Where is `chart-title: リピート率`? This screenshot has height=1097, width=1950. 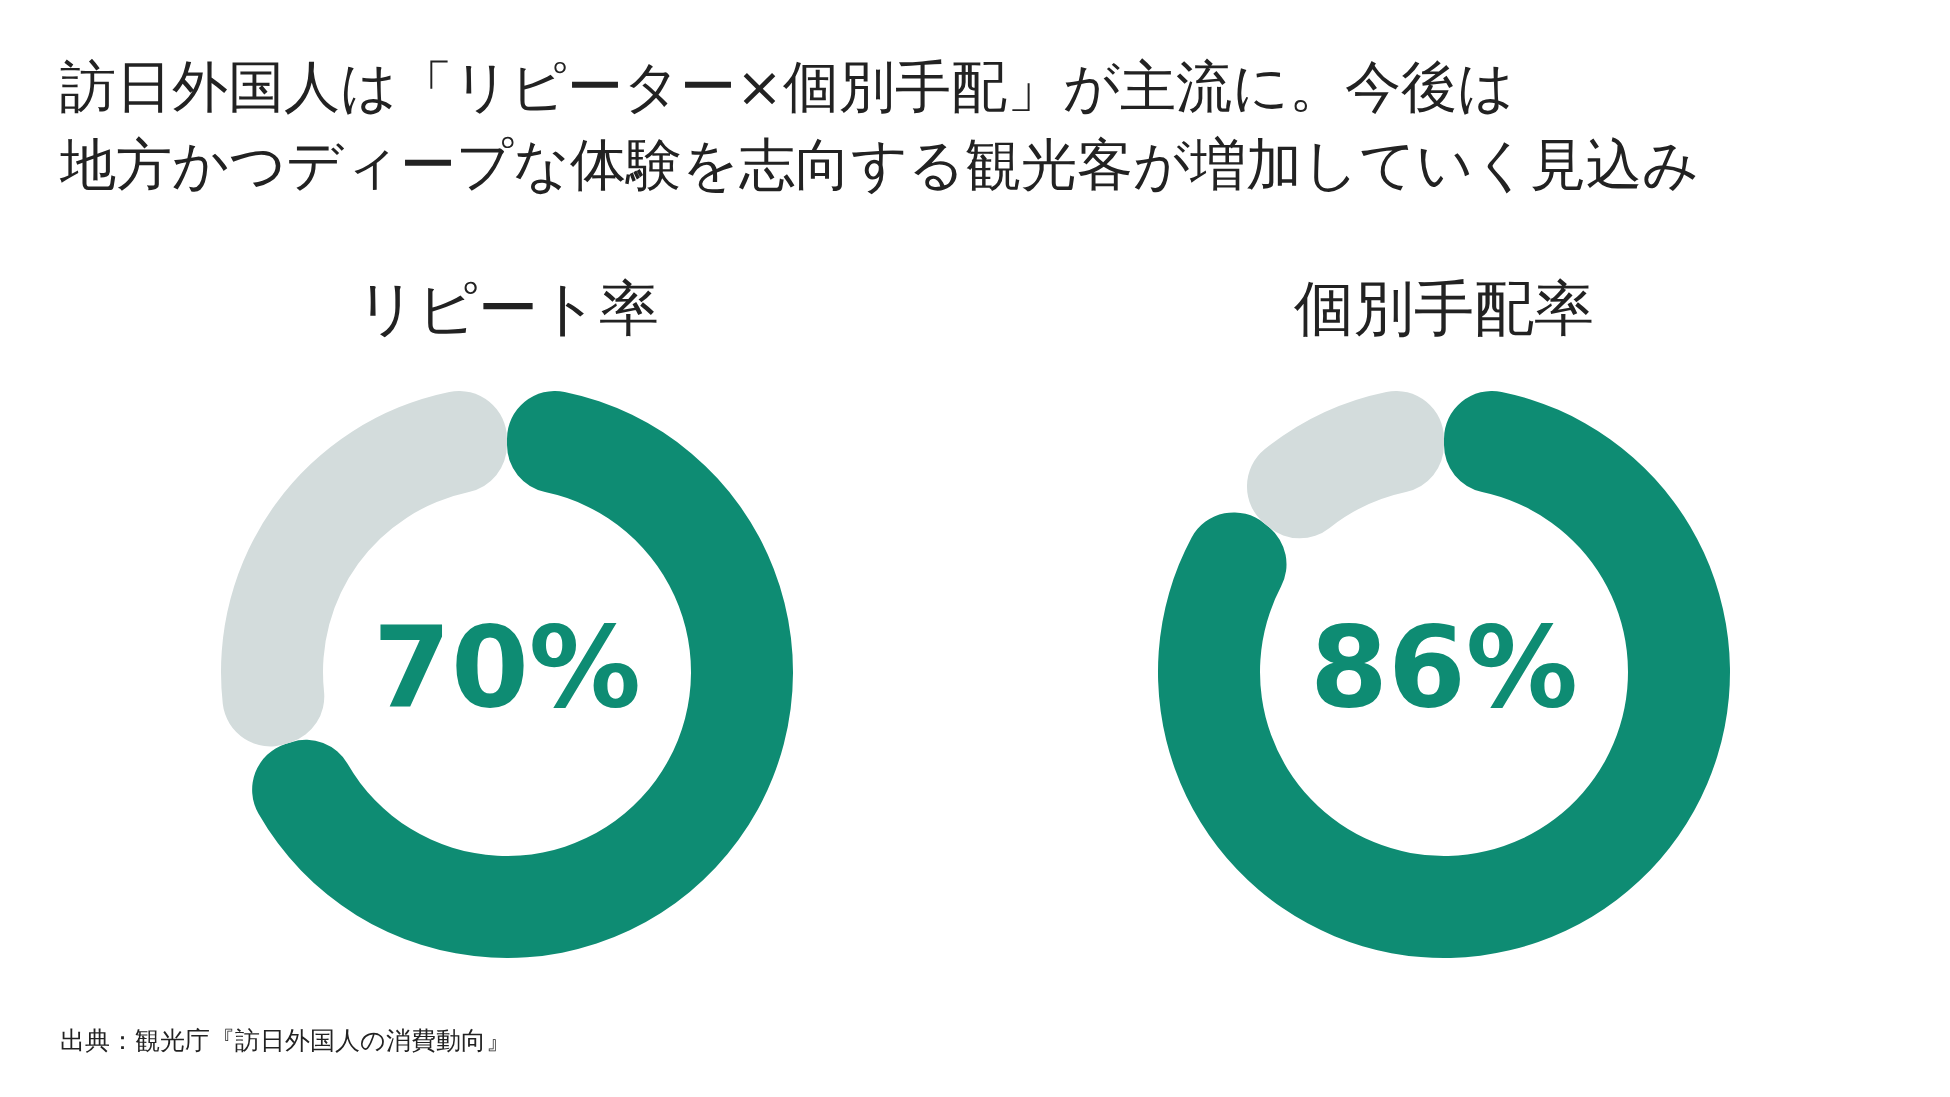 chart-title: リピート率 is located at coordinates (507, 308).